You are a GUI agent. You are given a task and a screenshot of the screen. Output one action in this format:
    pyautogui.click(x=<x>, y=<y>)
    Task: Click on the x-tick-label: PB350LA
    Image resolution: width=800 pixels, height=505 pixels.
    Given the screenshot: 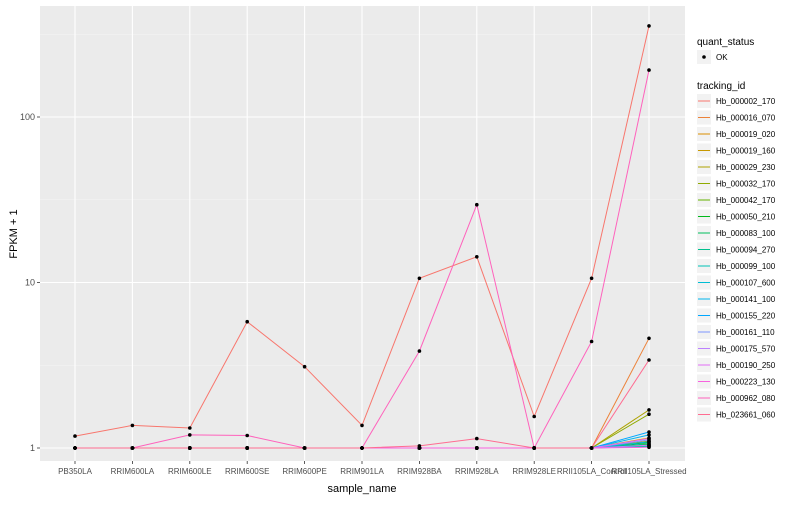 What is the action you would take?
    pyautogui.click(x=75, y=471)
    